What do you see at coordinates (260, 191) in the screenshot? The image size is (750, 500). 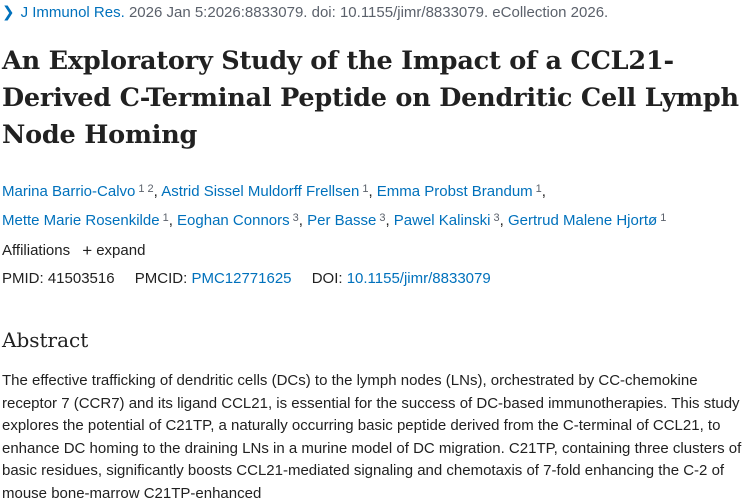 I see `author-link: Astrid Sissel Muldorff Frellsen` at bounding box center [260, 191].